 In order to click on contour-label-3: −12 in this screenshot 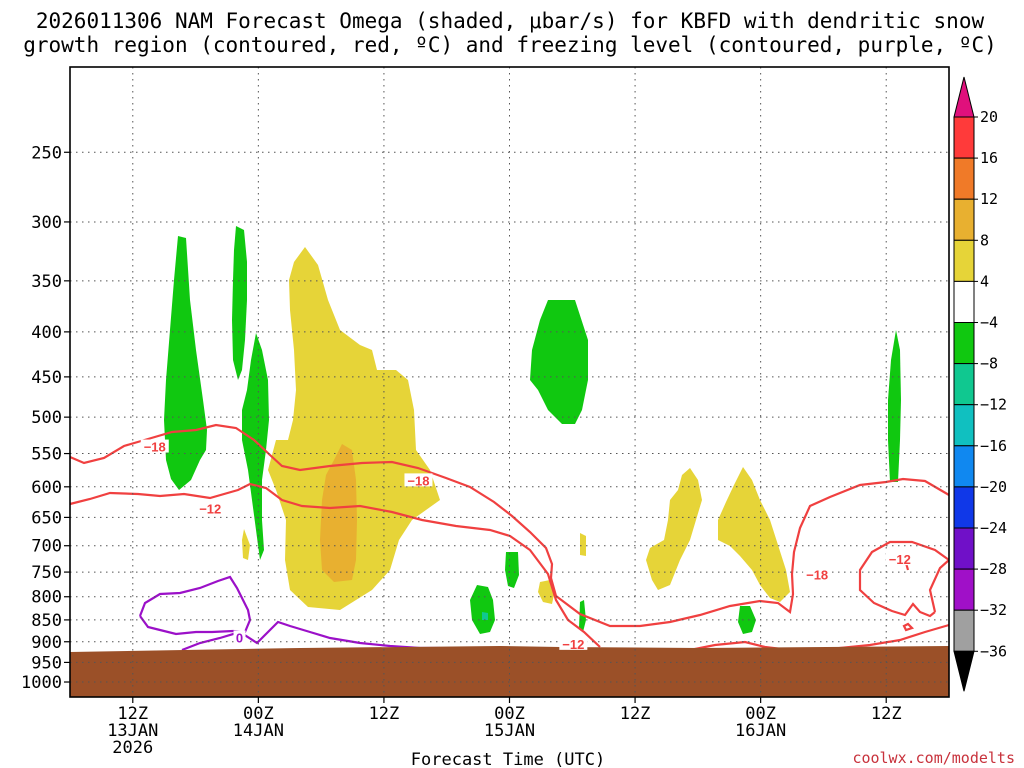, I will do `click(573, 644)`.